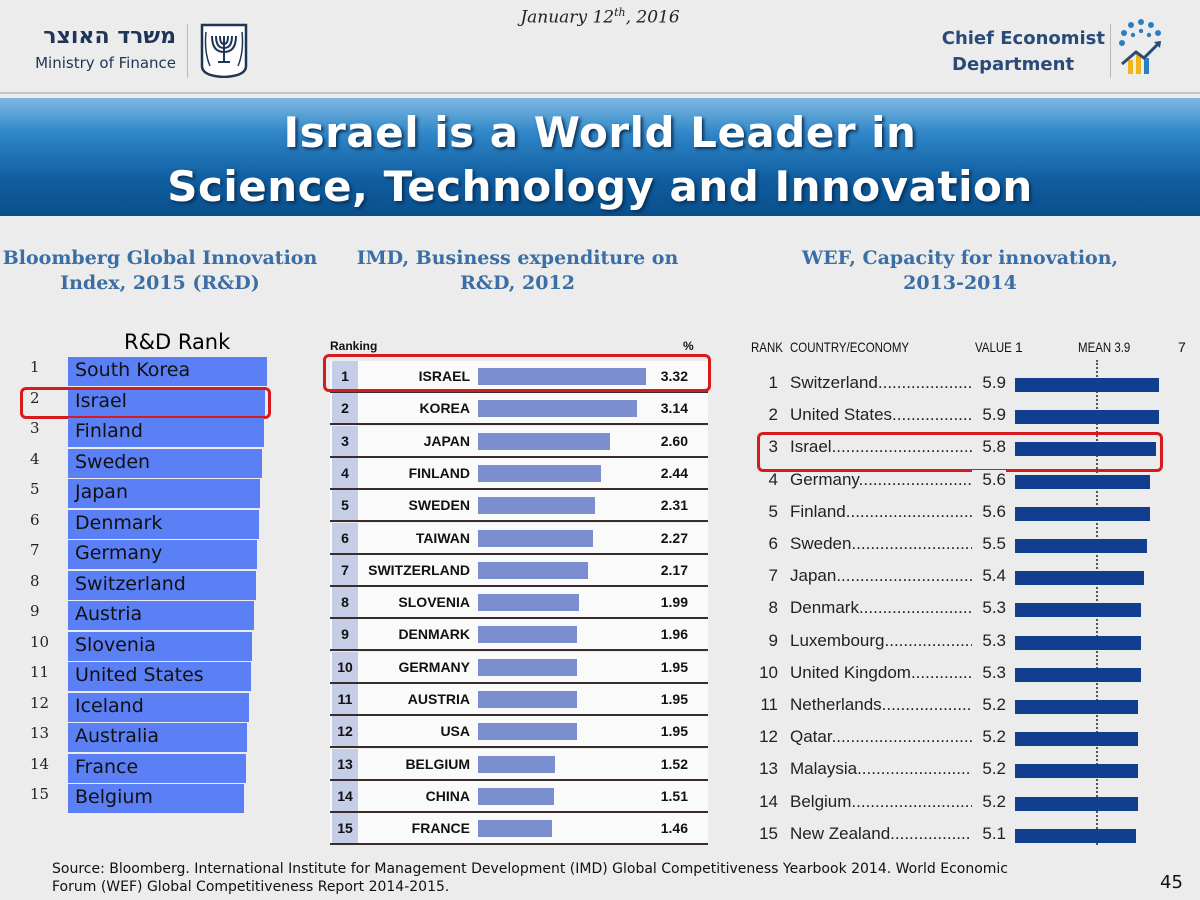 The image size is (1200, 900). Describe the element at coordinates (109, 431) in the screenshot. I see `bloomberg-country-label: Finland` at that location.